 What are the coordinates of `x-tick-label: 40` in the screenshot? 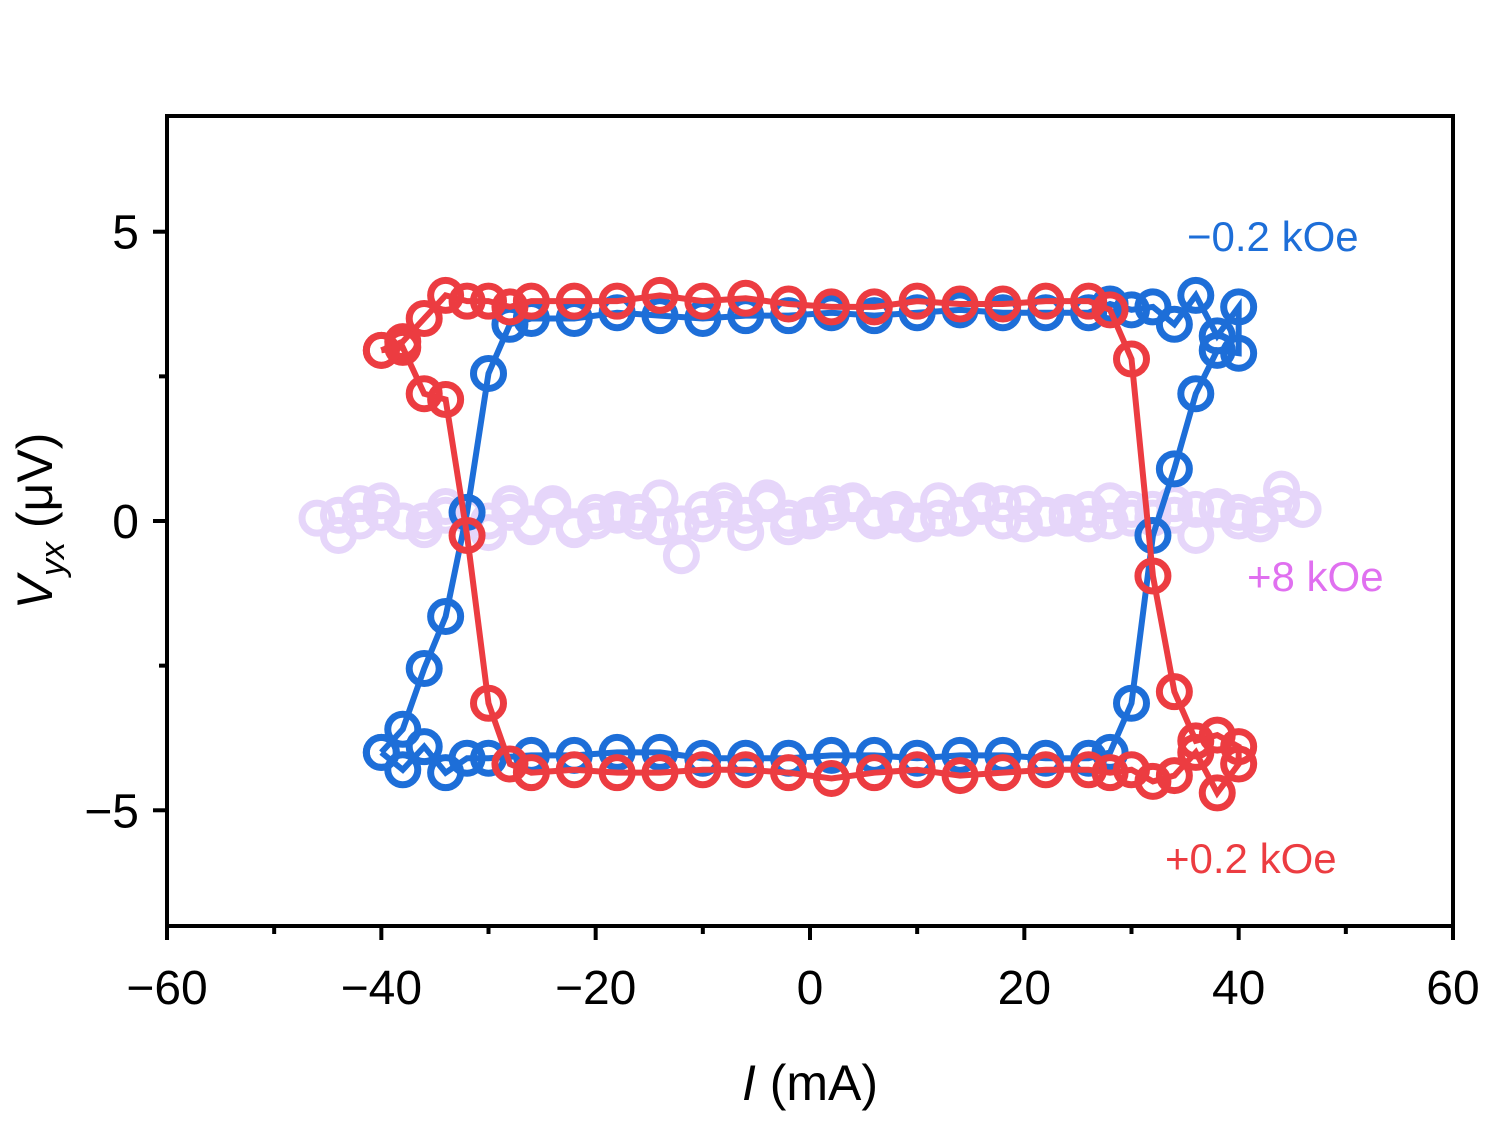 It's located at (1238, 988).